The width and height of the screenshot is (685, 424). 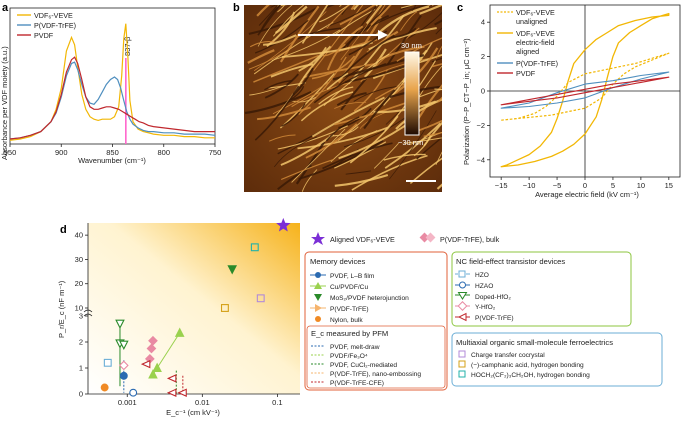 I want to click on x-tick-label: 850, so click(x=112, y=152).